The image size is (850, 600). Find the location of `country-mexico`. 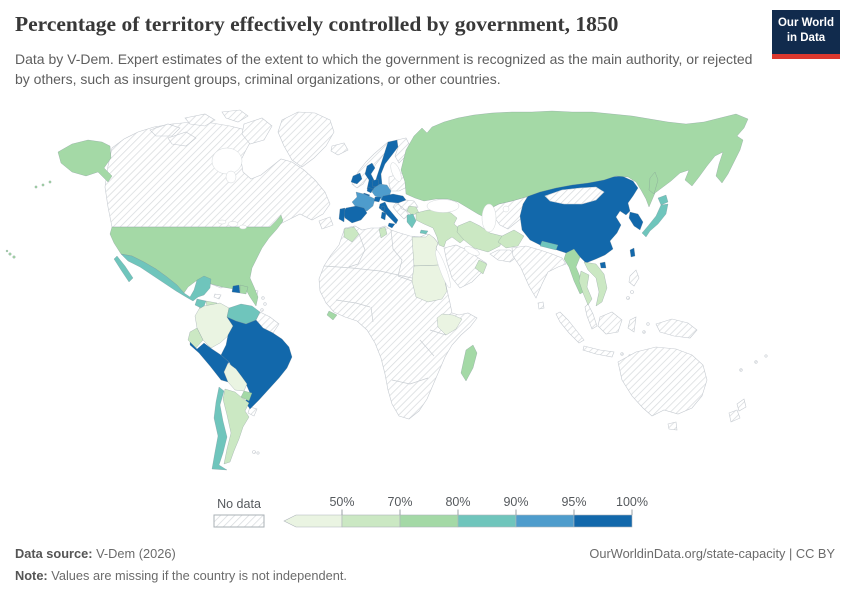

country-mexico is located at coordinates (162, 277).